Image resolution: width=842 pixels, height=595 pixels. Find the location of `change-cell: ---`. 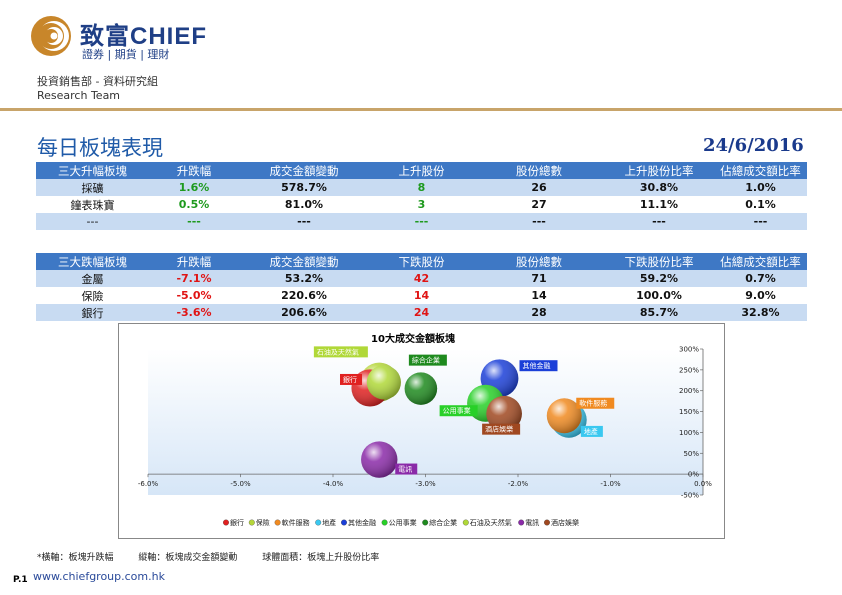

change-cell: --- is located at coordinates (194, 221).